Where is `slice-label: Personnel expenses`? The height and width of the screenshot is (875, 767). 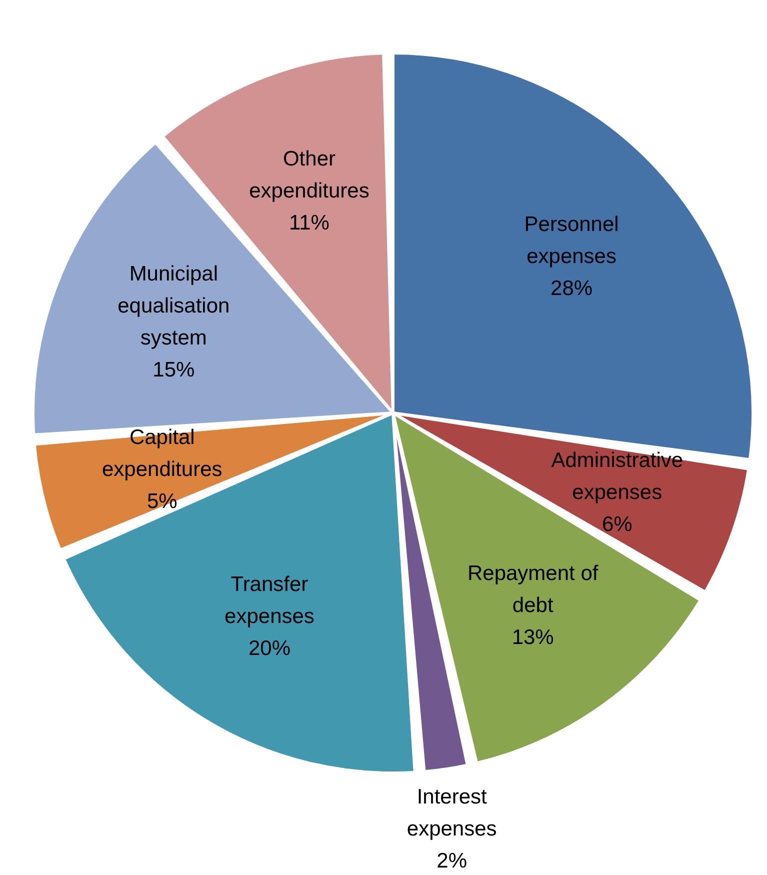 slice-label: Personnel expenses is located at coordinates (571, 240).